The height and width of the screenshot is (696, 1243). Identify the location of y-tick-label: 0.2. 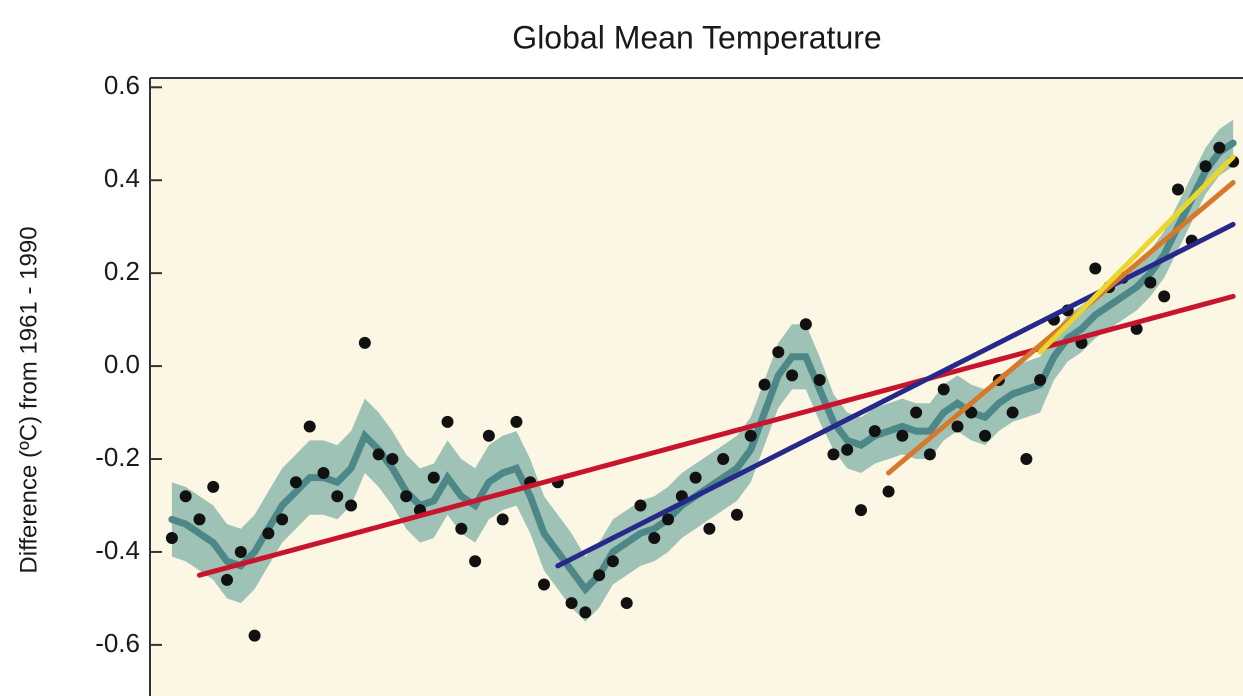
(122, 271).